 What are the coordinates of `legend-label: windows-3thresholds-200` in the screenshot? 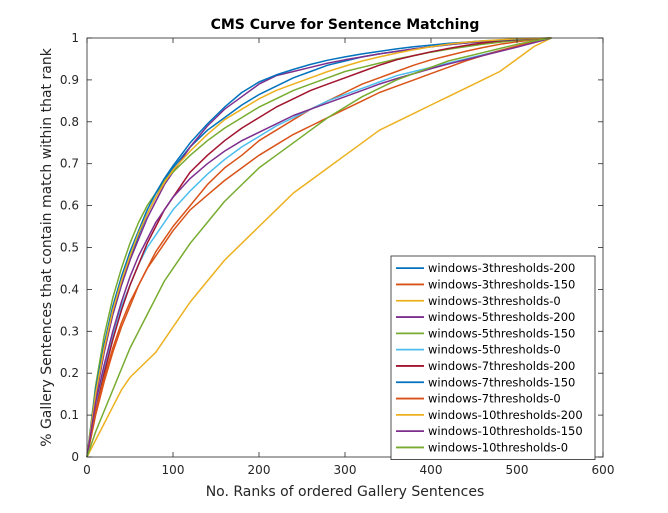 It's located at (501, 268).